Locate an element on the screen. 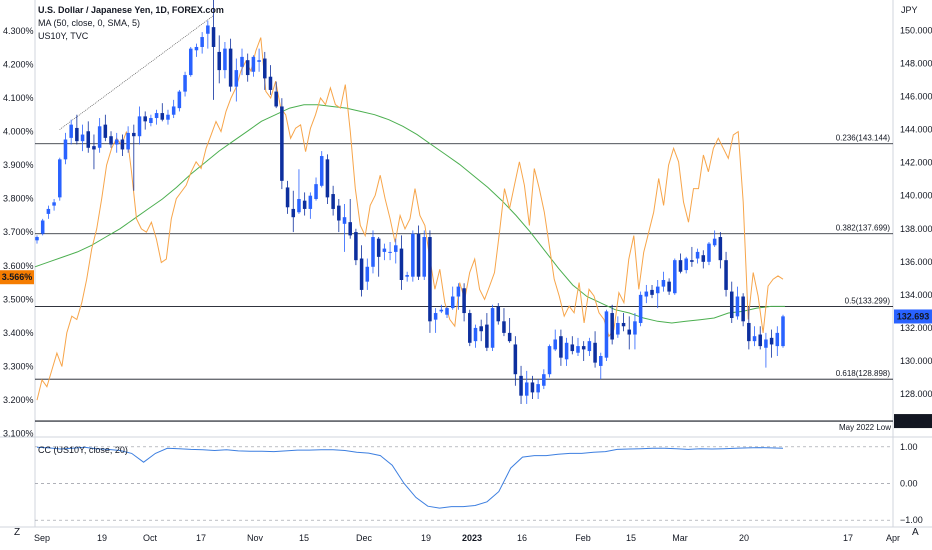 This screenshot has height=550, width=932. yield-axis-tick: 3.600% is located at coordinates (18, 266).